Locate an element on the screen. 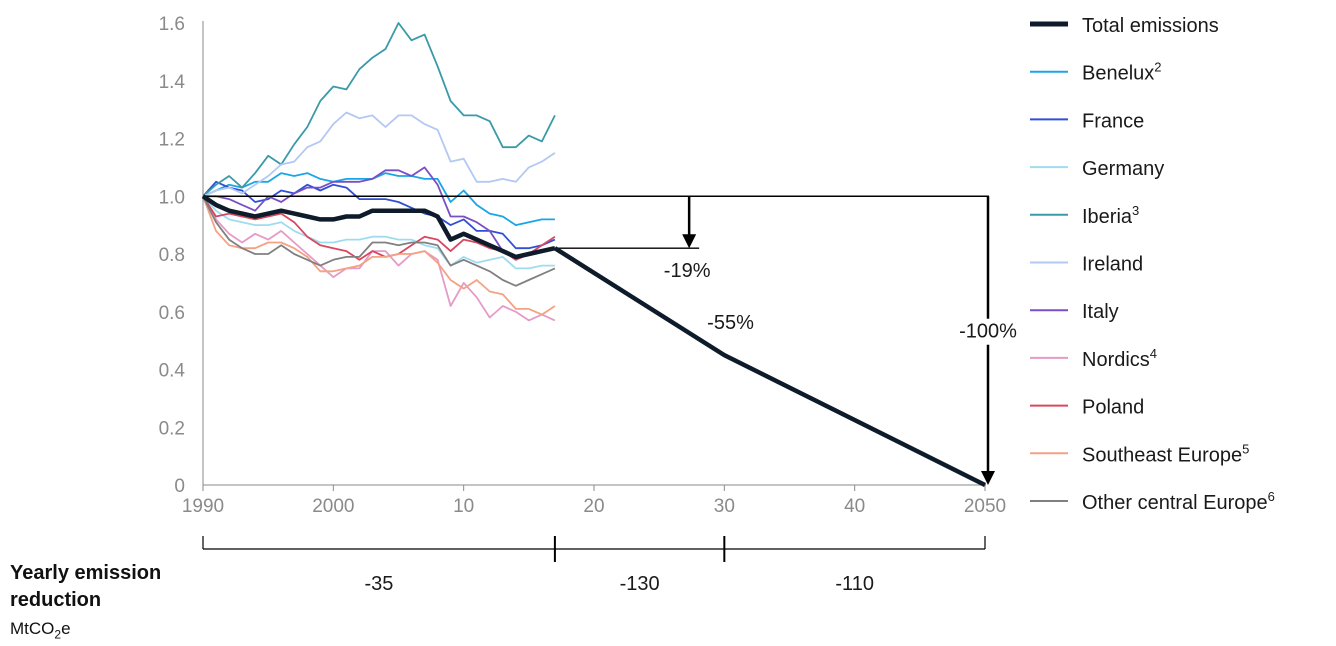 This screenshot has width=1336, height=646. legend-name: Ireland is located at coordinates (1112, 265).